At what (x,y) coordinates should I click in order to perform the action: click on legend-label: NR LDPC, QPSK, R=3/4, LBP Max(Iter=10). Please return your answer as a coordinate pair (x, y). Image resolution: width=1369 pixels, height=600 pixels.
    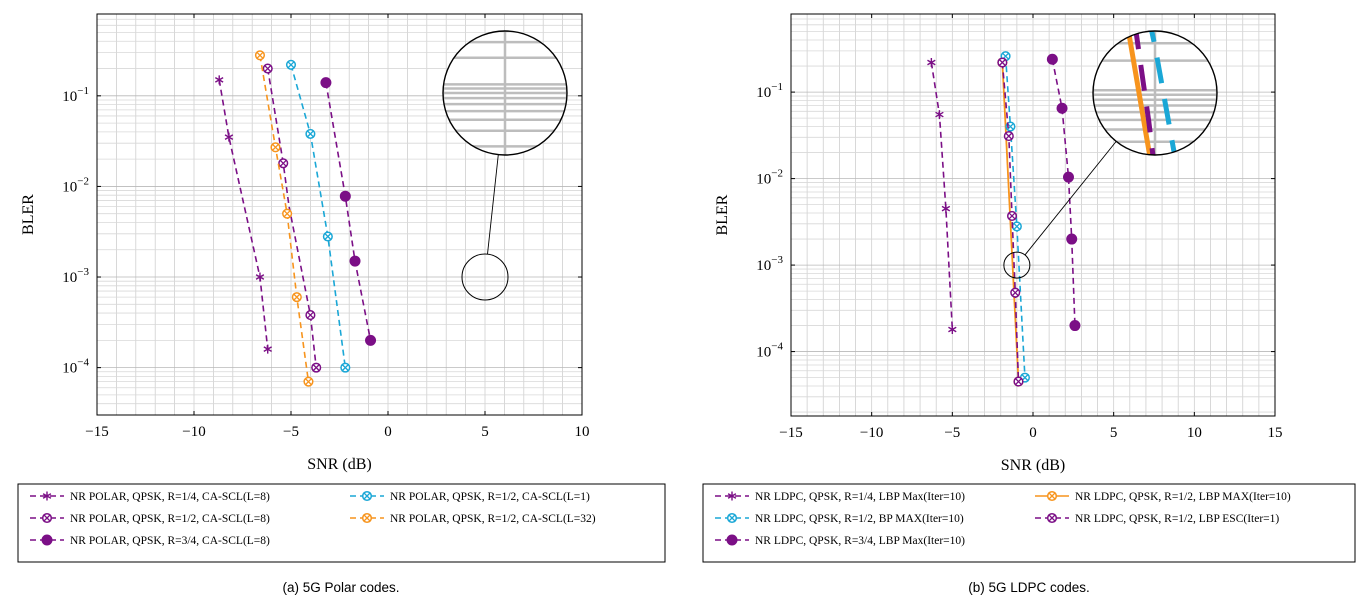
    Looking at the image, I should click on (860, 541).